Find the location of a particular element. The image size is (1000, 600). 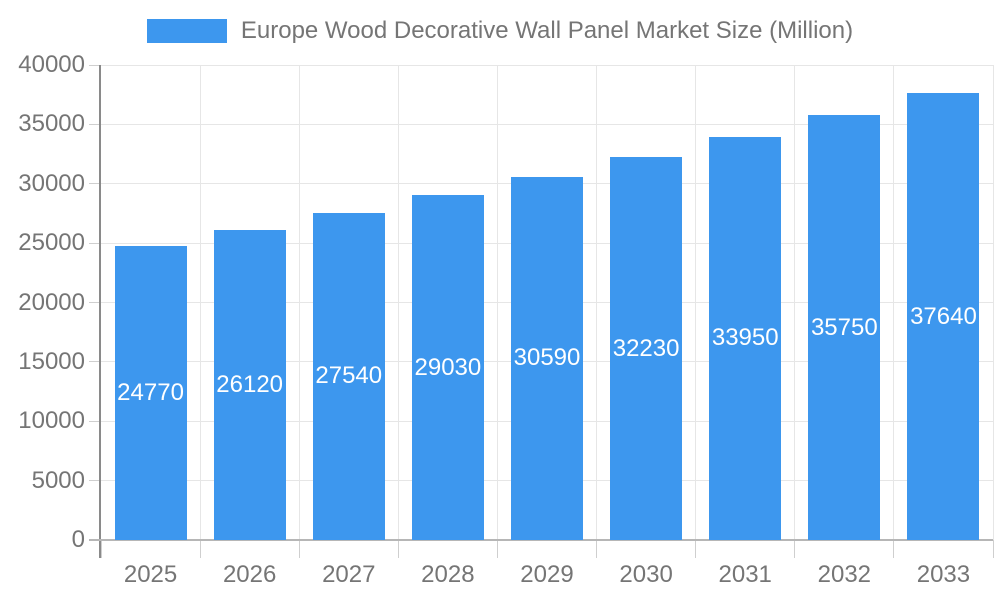

bar-value-label: 35750 is located at coordinates (844, 327).